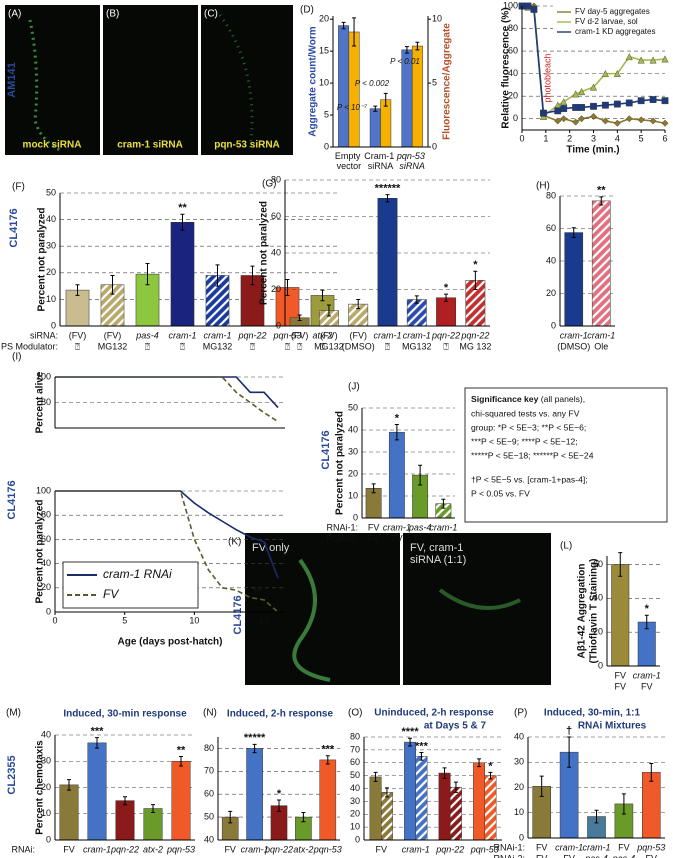 The width and height of the screenshot is (673, 858). What do you see at coordinates (209, 794) in the screenshot?
I see `y-tick-label: 60` at bounding box center [209, 794].